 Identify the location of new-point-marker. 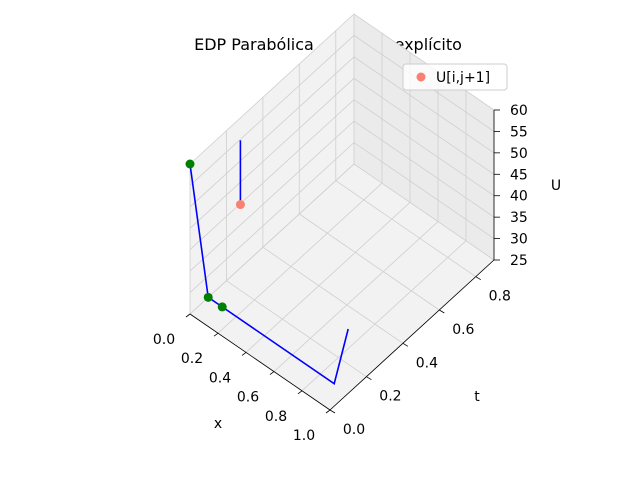
(240, 205).